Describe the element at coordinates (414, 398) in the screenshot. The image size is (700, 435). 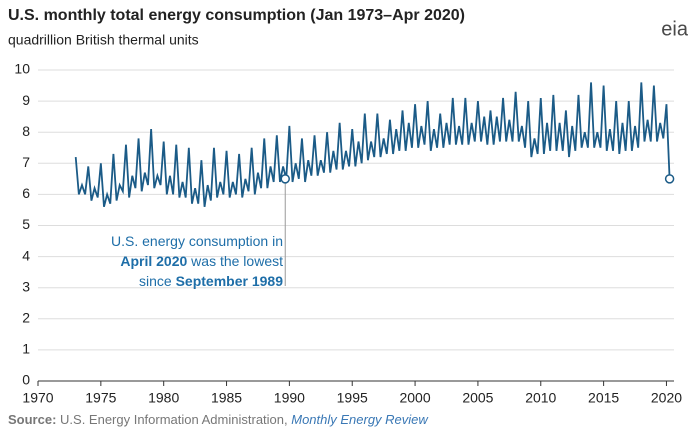
I see `x-tick-label: 2000` at that location.